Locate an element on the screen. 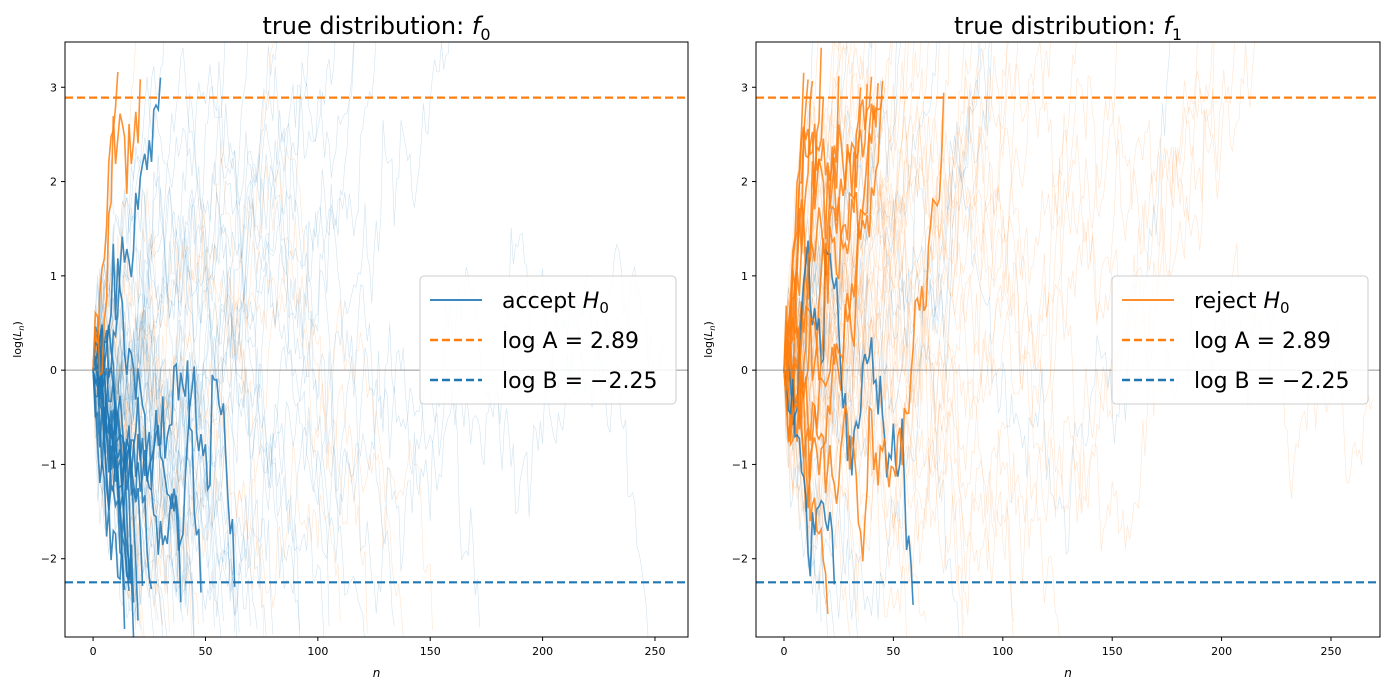 The image size is (1389, 690). chart-title: true distribution: f1 is located at coordinates (1068, 28).